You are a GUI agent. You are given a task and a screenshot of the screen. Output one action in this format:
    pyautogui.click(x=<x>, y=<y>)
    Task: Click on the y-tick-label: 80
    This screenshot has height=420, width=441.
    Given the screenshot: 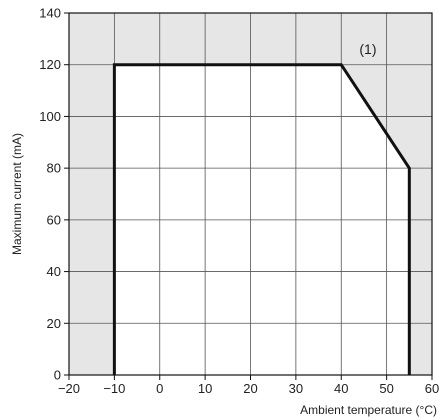 What is the action you would take?
    pyautogui.click(x=54, y=168)
    